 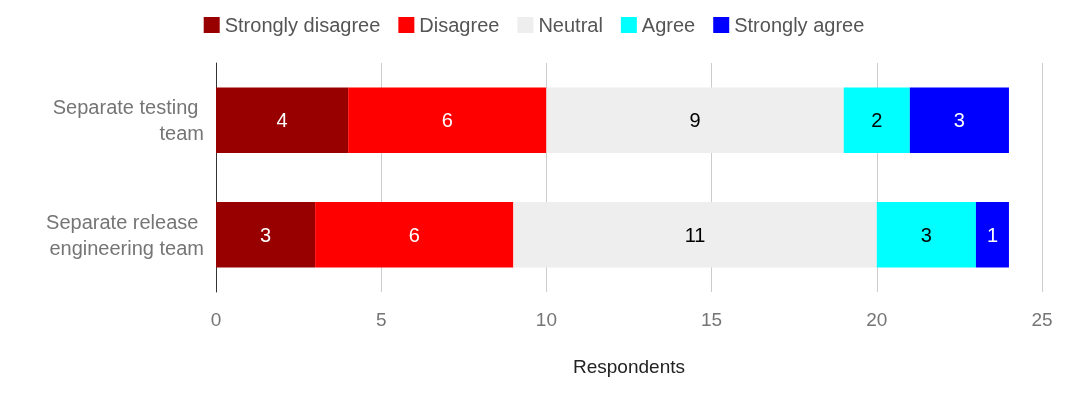 What do you see at coordinates (302, 25) in the screenshot?
I see `legend-label: Strongly disagree` at bounding box center [302, 25].